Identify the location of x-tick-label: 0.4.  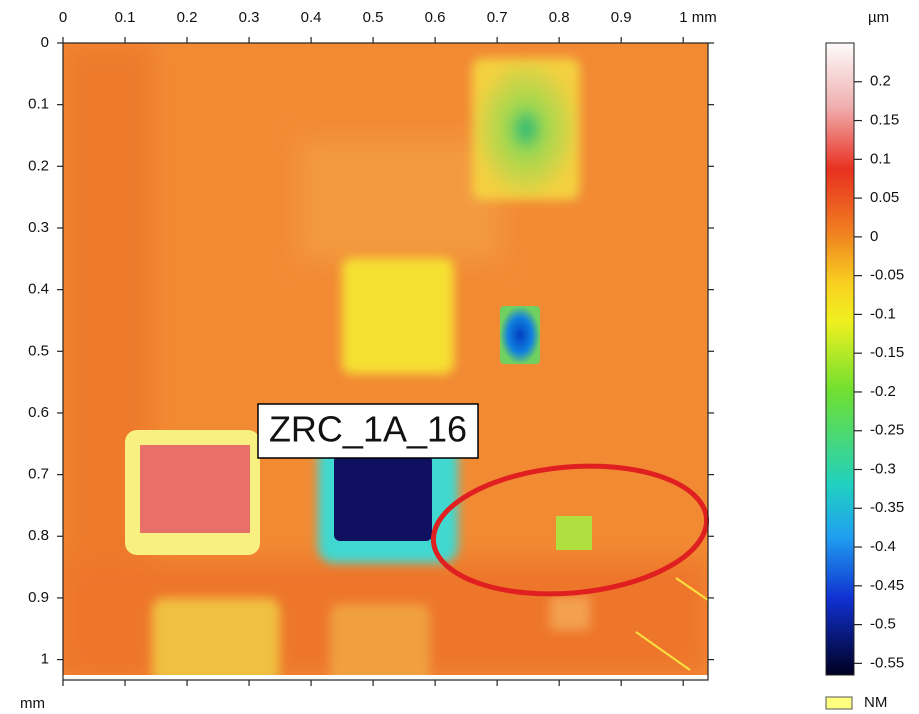
(311, 17).